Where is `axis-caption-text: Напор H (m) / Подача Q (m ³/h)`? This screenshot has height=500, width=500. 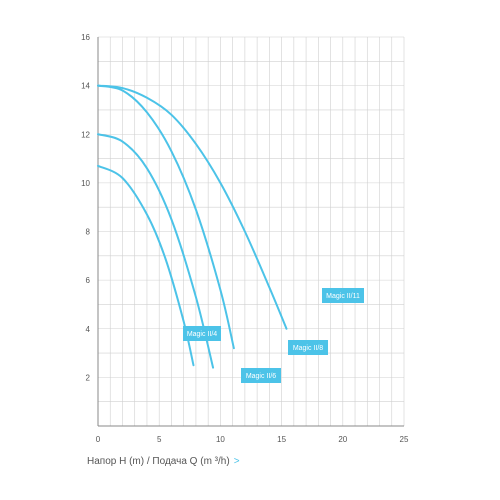 axis-caption-text: Напор H (m) / Подача Q (m ³/h) is located at coordinates (158, 461).